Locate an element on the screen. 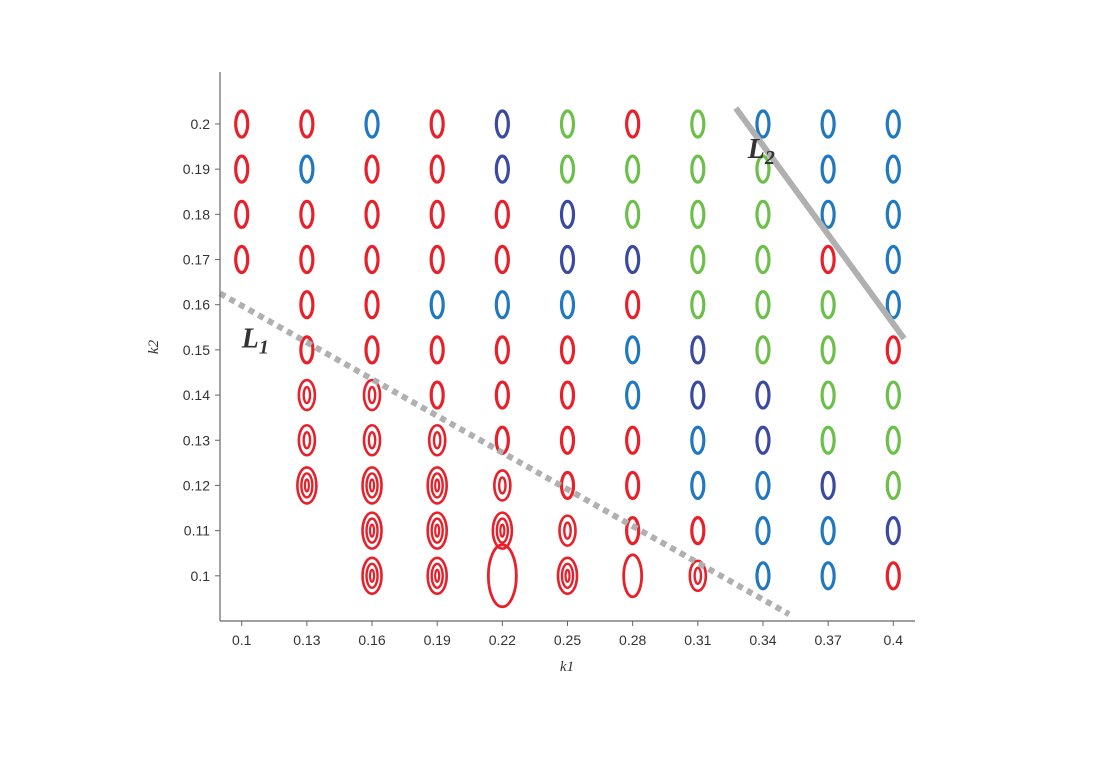  x-tick-label: 0.37 is located at coordinates (828, 640).